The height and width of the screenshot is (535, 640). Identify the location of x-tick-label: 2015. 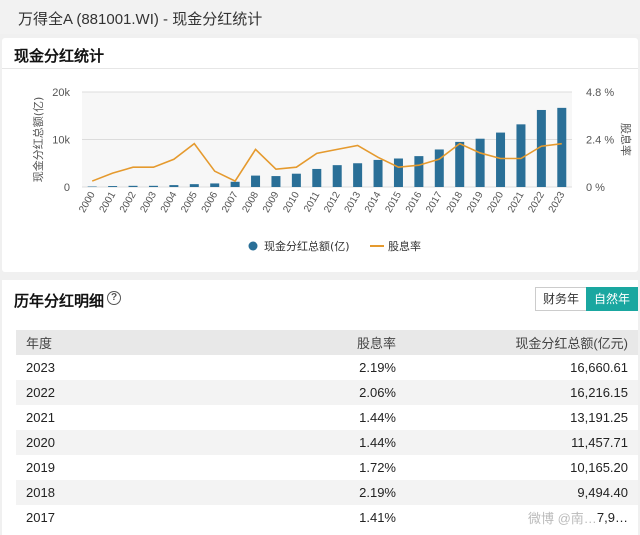
(393, 202).